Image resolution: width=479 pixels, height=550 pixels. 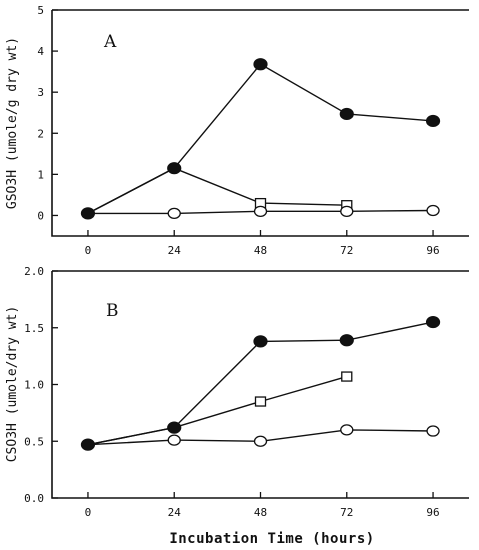 What do you see at coordinates (260, 250) in the screenshot?
I see `panel-a-x-tick-label: 48` at bounding box center [260, 250].